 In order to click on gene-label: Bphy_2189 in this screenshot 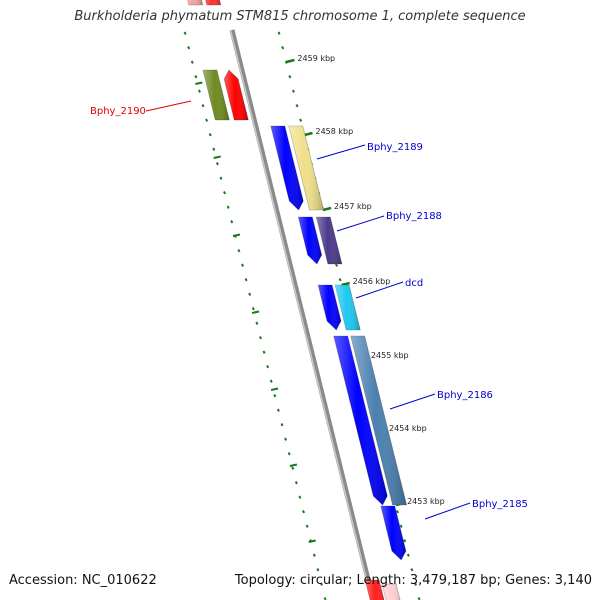, I will do `click(395, 147)`.